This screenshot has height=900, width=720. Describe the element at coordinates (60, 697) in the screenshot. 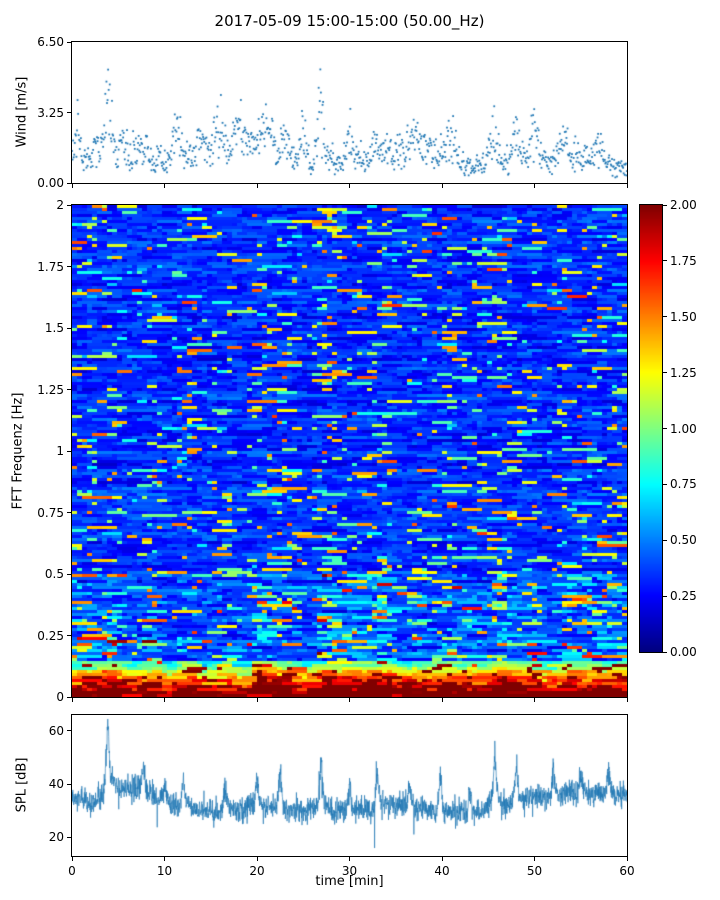

I see `y-tick-label: 0` at that location.